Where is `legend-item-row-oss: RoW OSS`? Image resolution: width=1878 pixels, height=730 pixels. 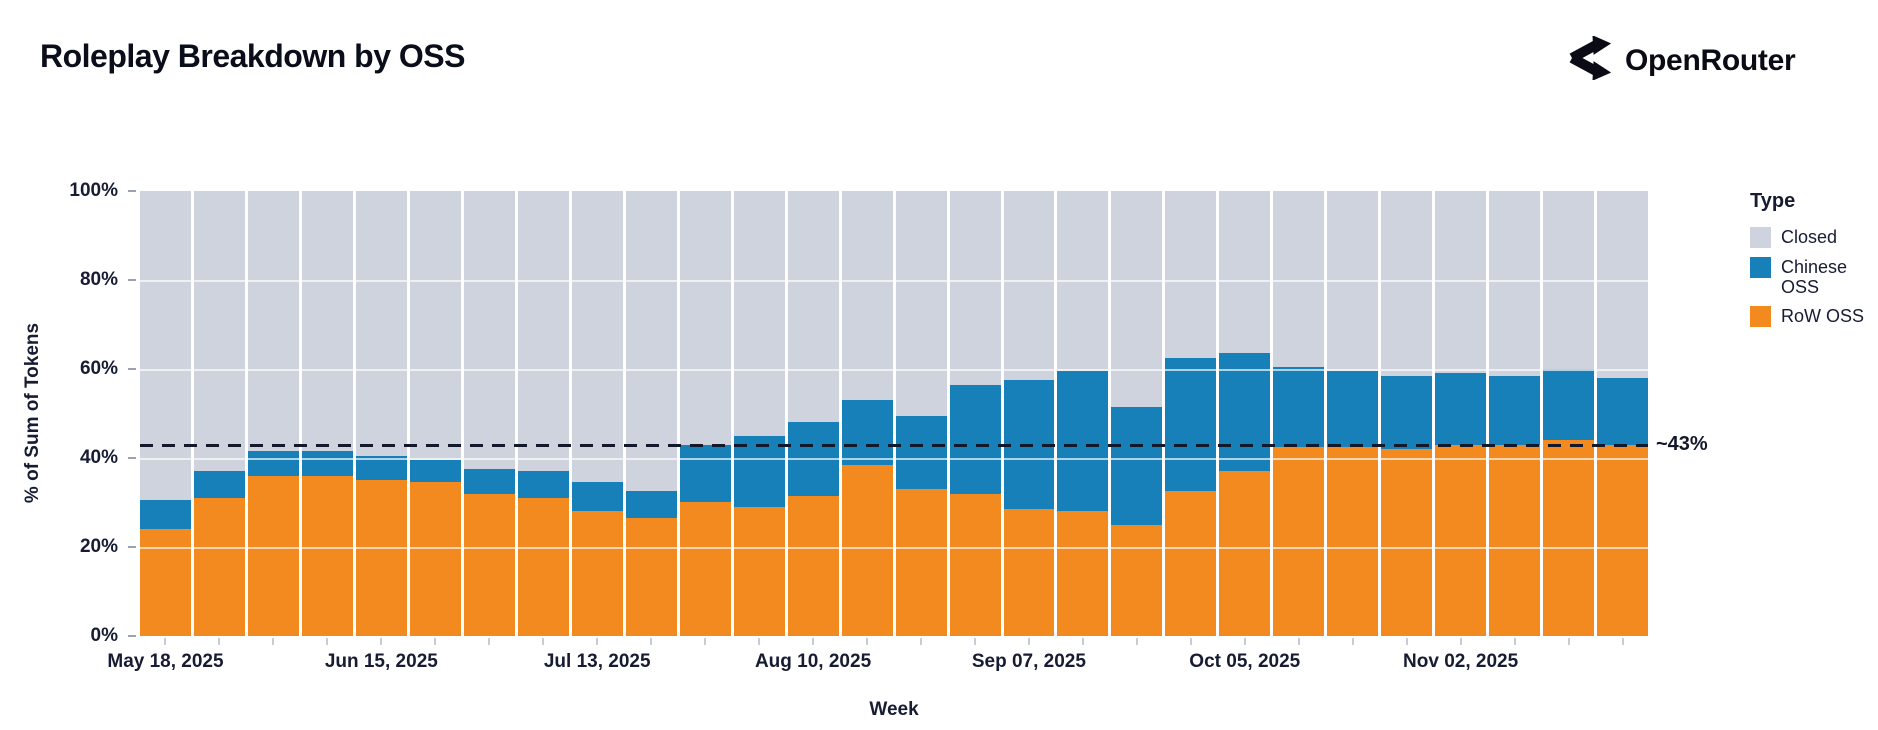
legend-item-row-oss: RoW OSS is located at coordinates (1812, 316).